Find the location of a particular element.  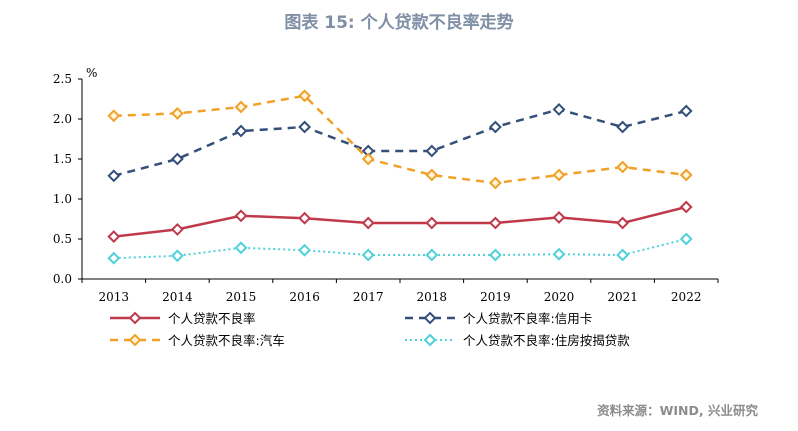

legend-item: 个人贷款不良率:住房按揭贷款 is located at coordinates (517, 340).